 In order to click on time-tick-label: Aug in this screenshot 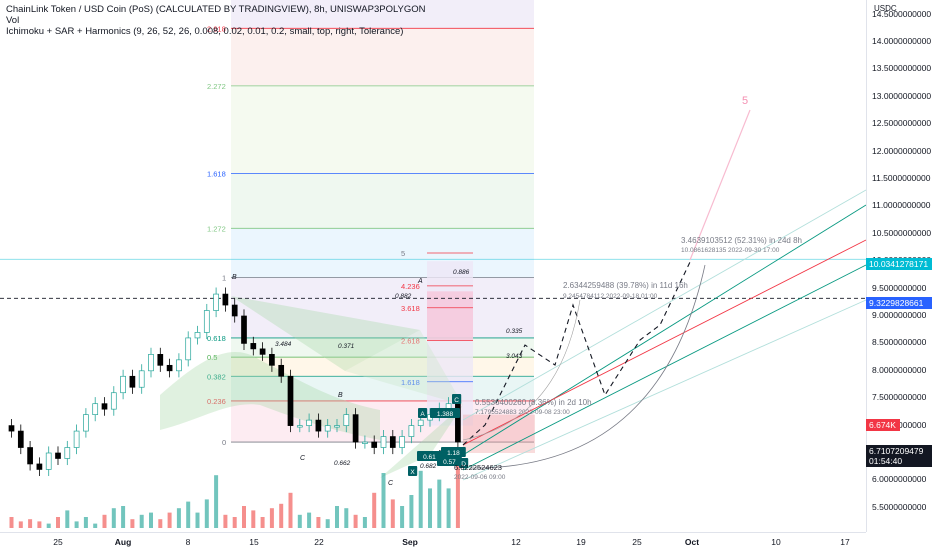, I will do `click(123, 542)`.